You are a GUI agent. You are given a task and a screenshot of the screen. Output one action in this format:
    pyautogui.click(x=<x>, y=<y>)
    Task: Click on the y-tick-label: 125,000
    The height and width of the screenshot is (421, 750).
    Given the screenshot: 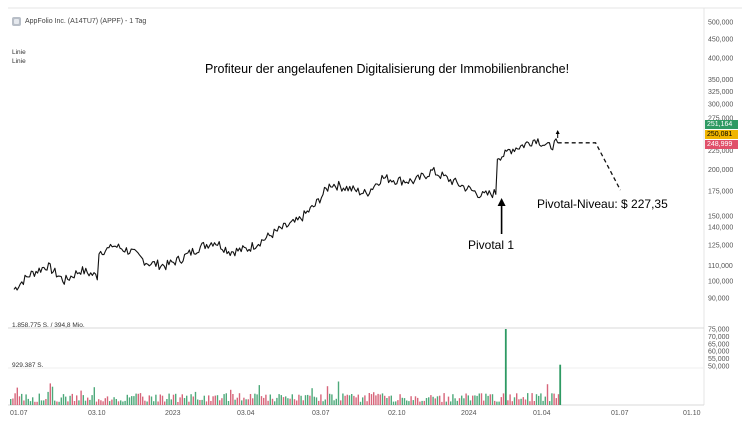 What is the action you would take?
    pyautogui.click(x=720, y=246)
    